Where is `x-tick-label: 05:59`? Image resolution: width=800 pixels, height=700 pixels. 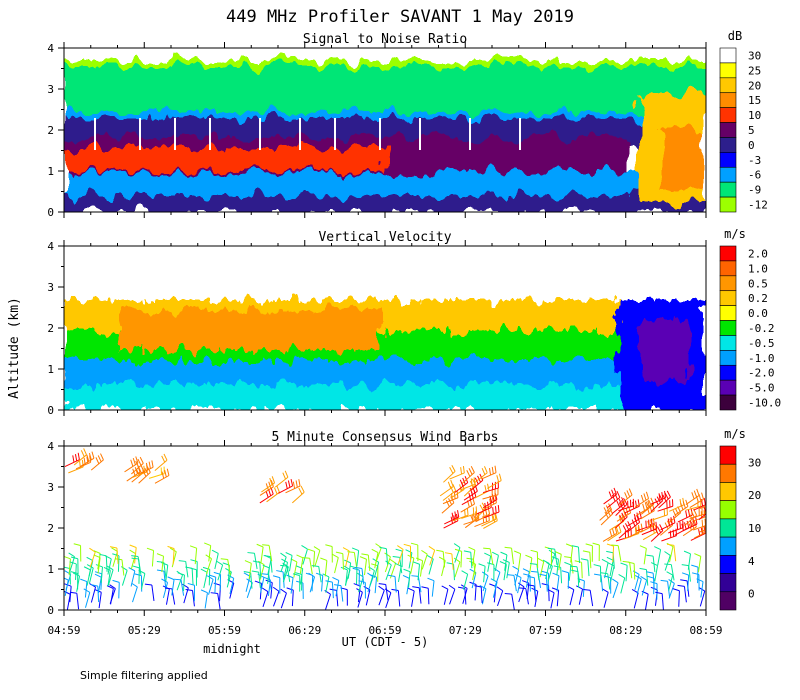 x-tick-label: 05:59 is located at coordinates (224, 630).